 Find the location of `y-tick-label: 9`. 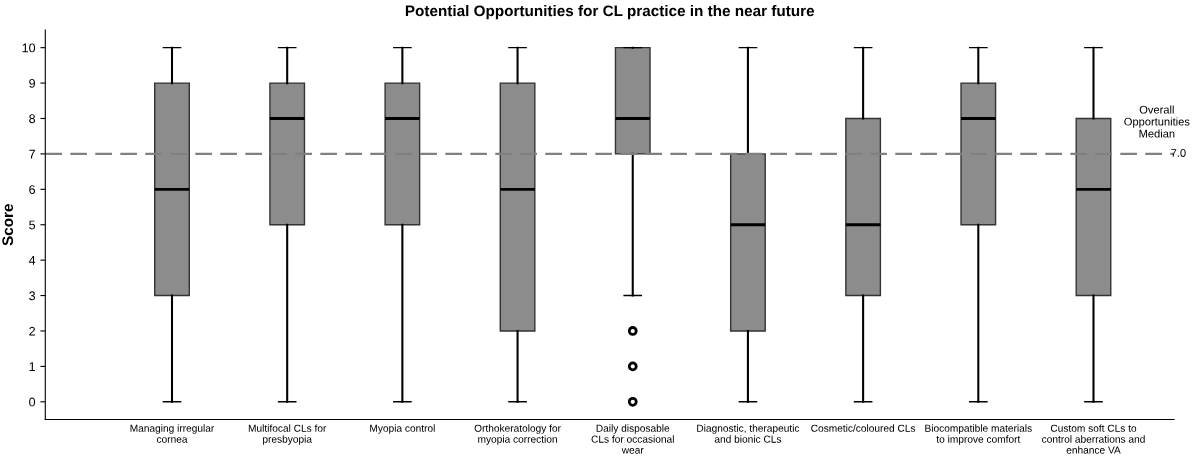

y-tick-label: 9 is located at coordinates (32, 83).